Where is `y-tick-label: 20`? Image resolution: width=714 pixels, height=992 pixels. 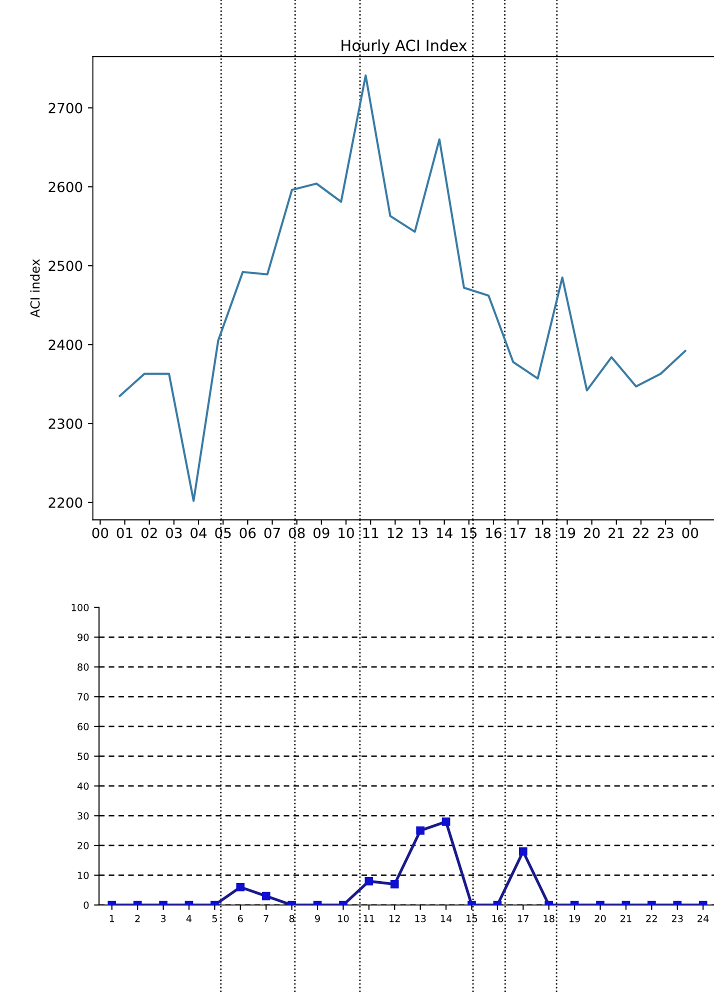
y-tick-label: 20 is located at coordinates (83, 846).